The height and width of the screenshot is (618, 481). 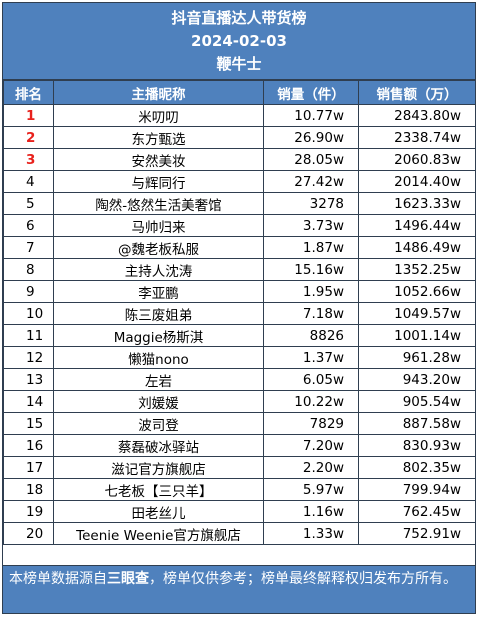 I want to click on table-row: 20 Teenie Weenie官方旗舰店 1.33w 752.91w, so click(x=239, y=533).